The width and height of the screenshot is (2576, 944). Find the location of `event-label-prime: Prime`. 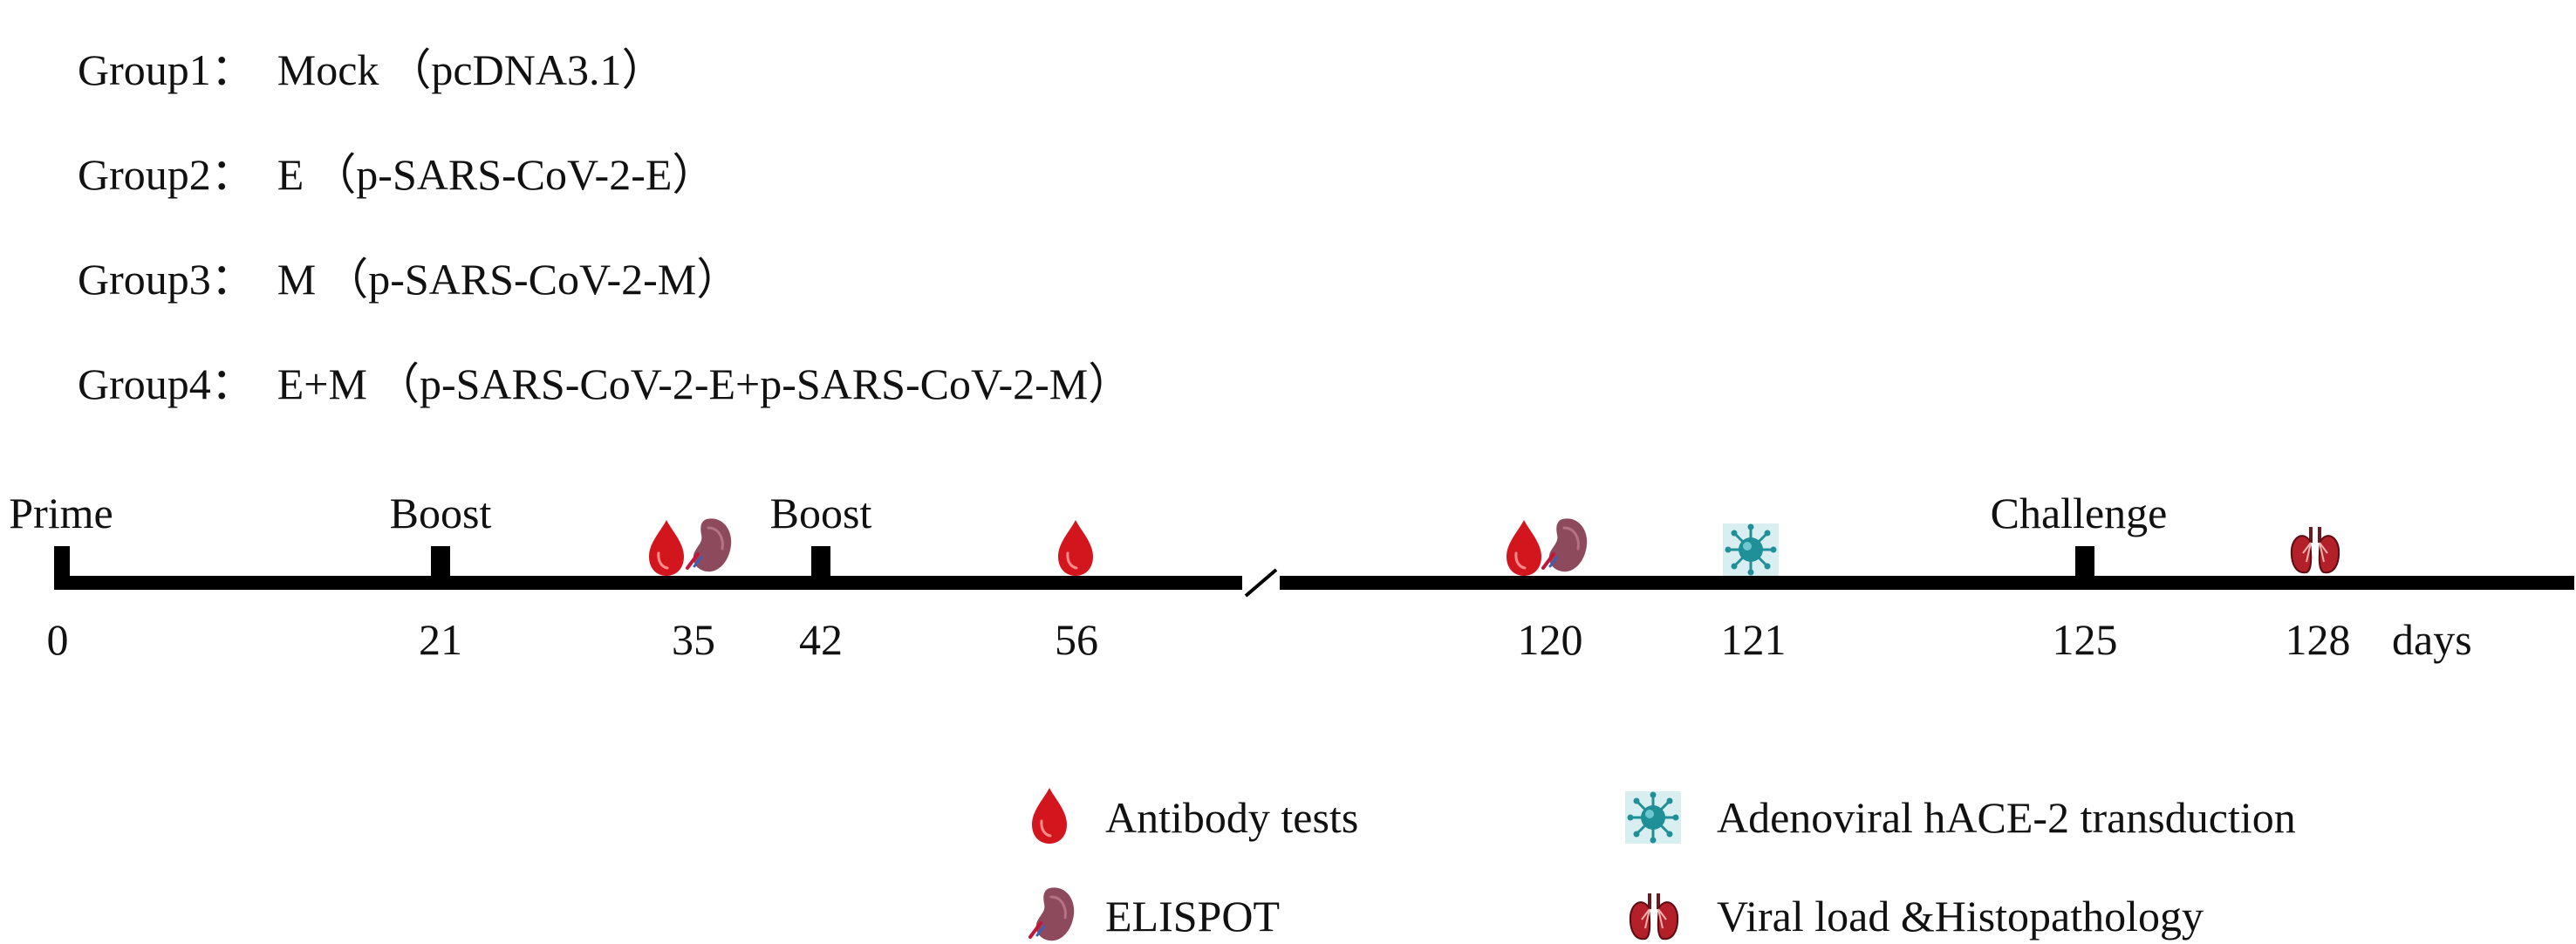

event-label-prime: Prime is located at coordinates (61, 513).